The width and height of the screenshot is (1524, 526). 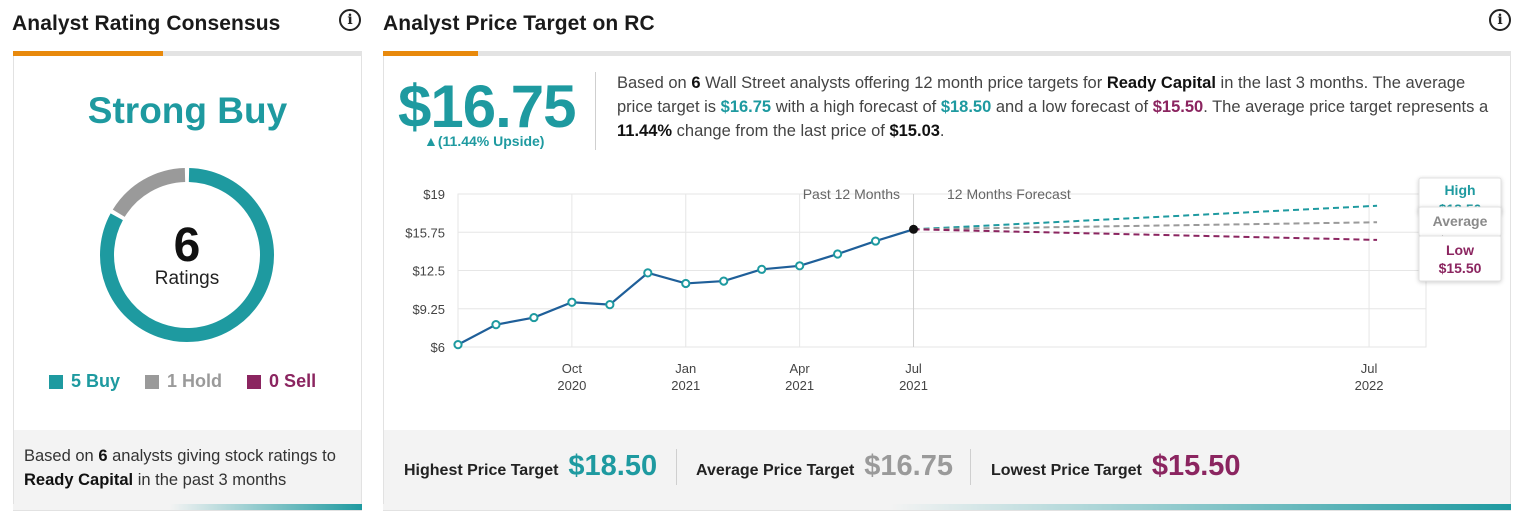 I want to click on target-panel-title: Analyst Price Target on RC, so click(x=519, y=23).